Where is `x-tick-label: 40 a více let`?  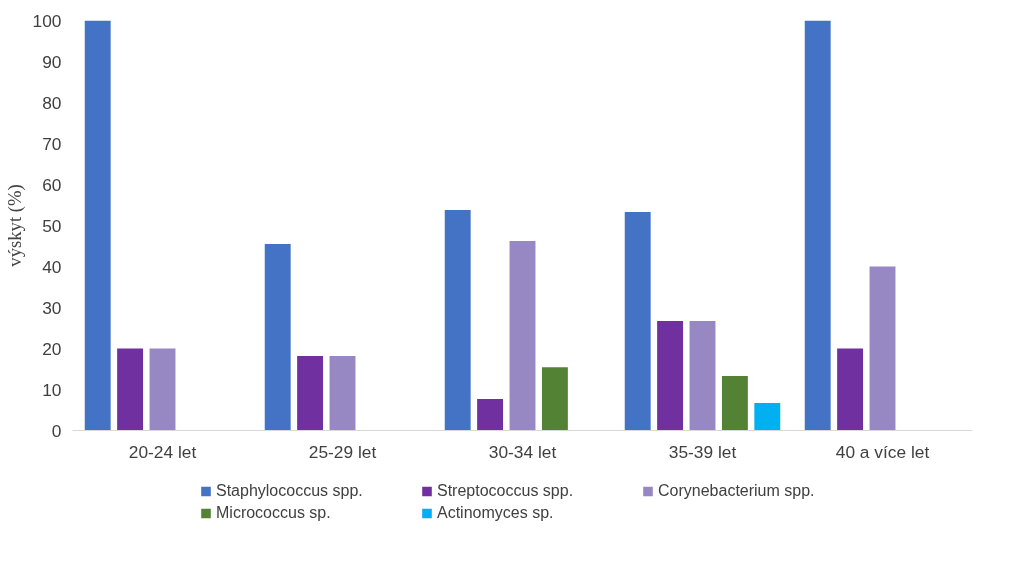 x-tick-label: 40 a více let is located at coordinates (882, 451).